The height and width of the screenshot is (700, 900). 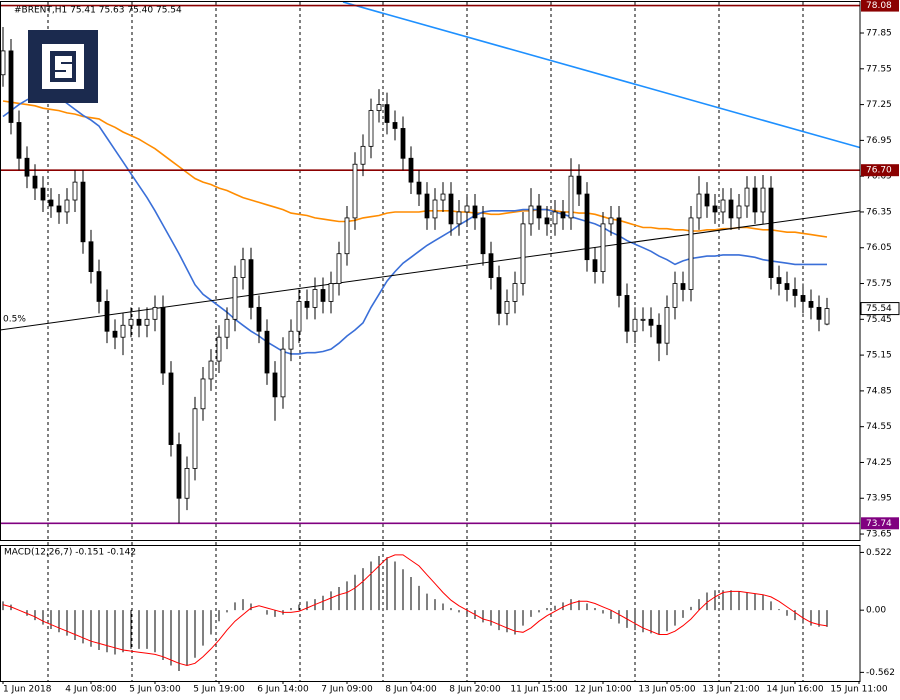 What do you see at coordinates (91, 690) in the screenshot?
I see `x-tick-label: 4 Jun 08:00` at bounding box center [91, 690].